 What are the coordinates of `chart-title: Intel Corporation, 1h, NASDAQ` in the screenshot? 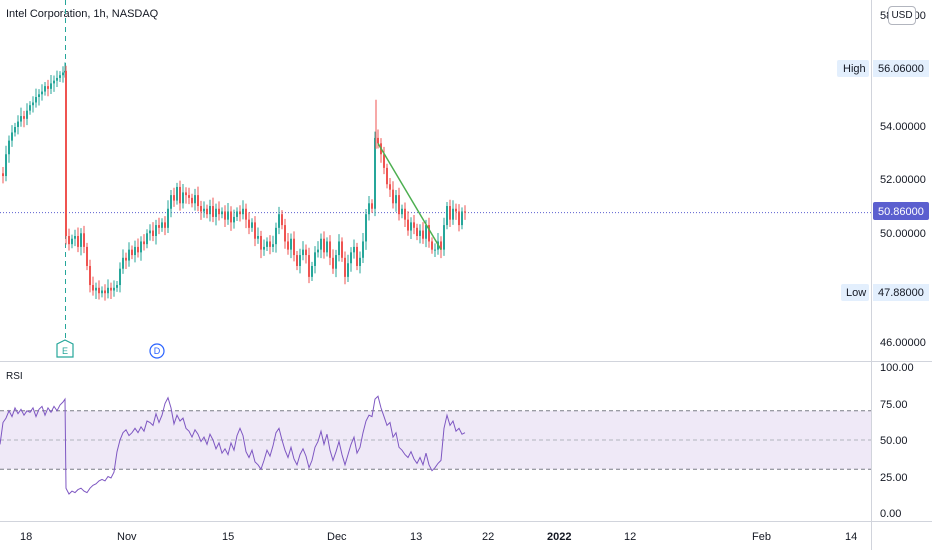 It's located at (82, 14).